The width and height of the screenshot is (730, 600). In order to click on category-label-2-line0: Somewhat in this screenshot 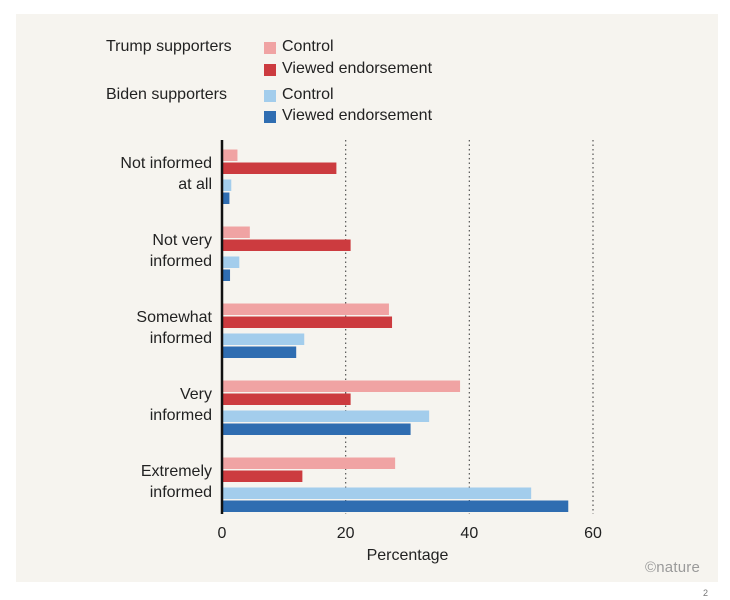, I will do `click(174, 317)`.